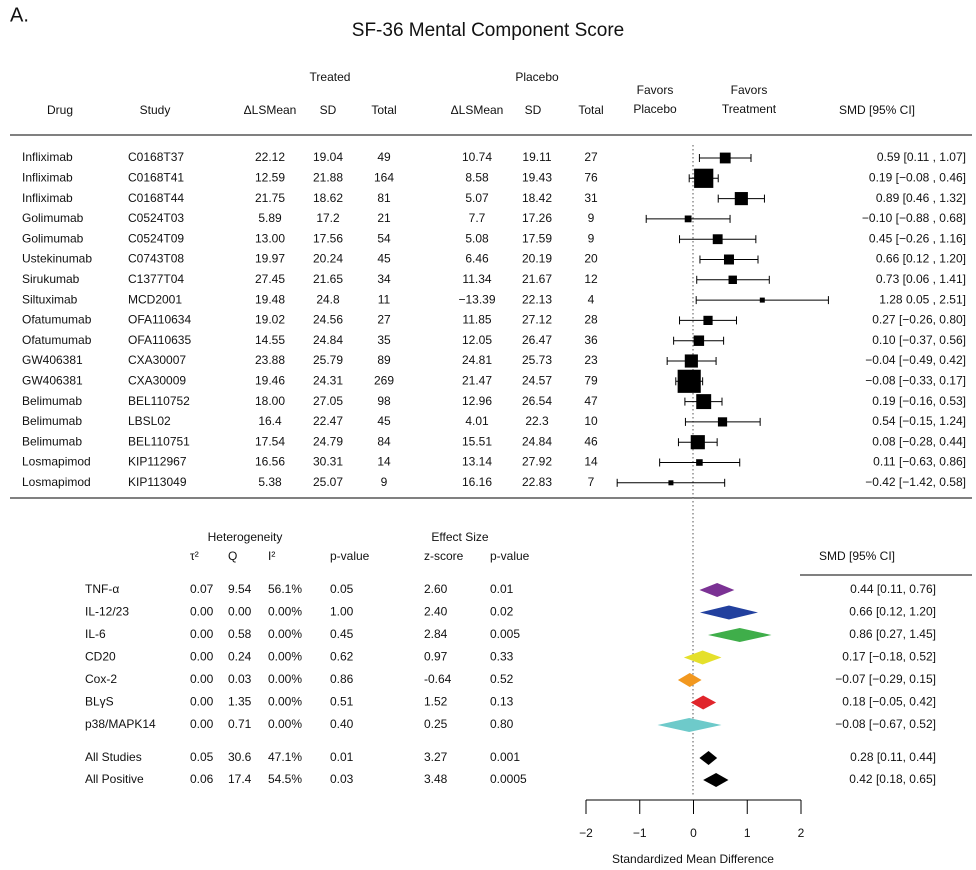  I want to click on table-cell: 24.79, so click(328, 441).